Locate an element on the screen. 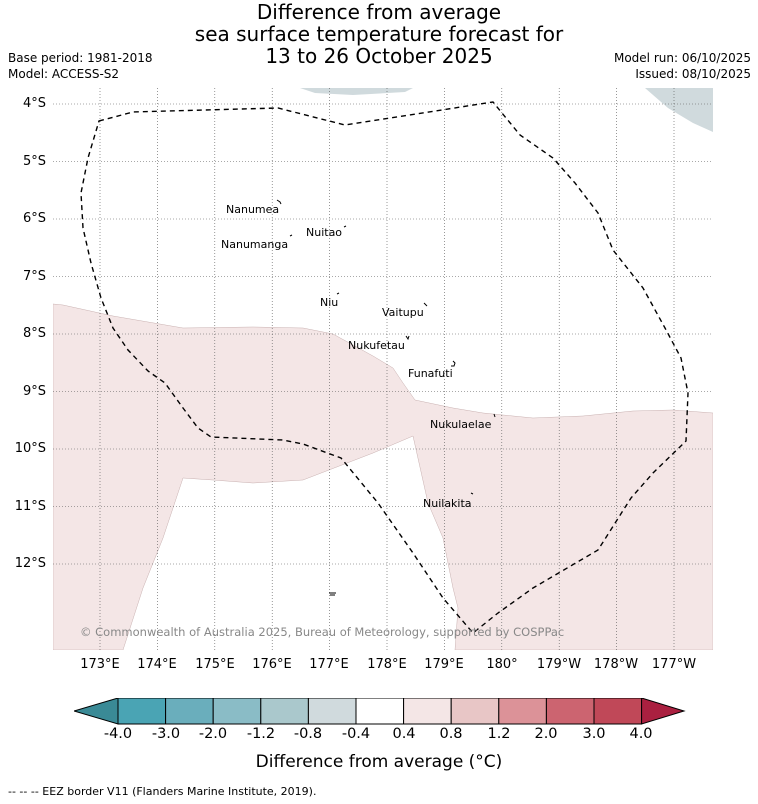 The height and width of the screenshot is (804, 758). island-label-funafuti: Funafuti is located at coordinates (430, 373).